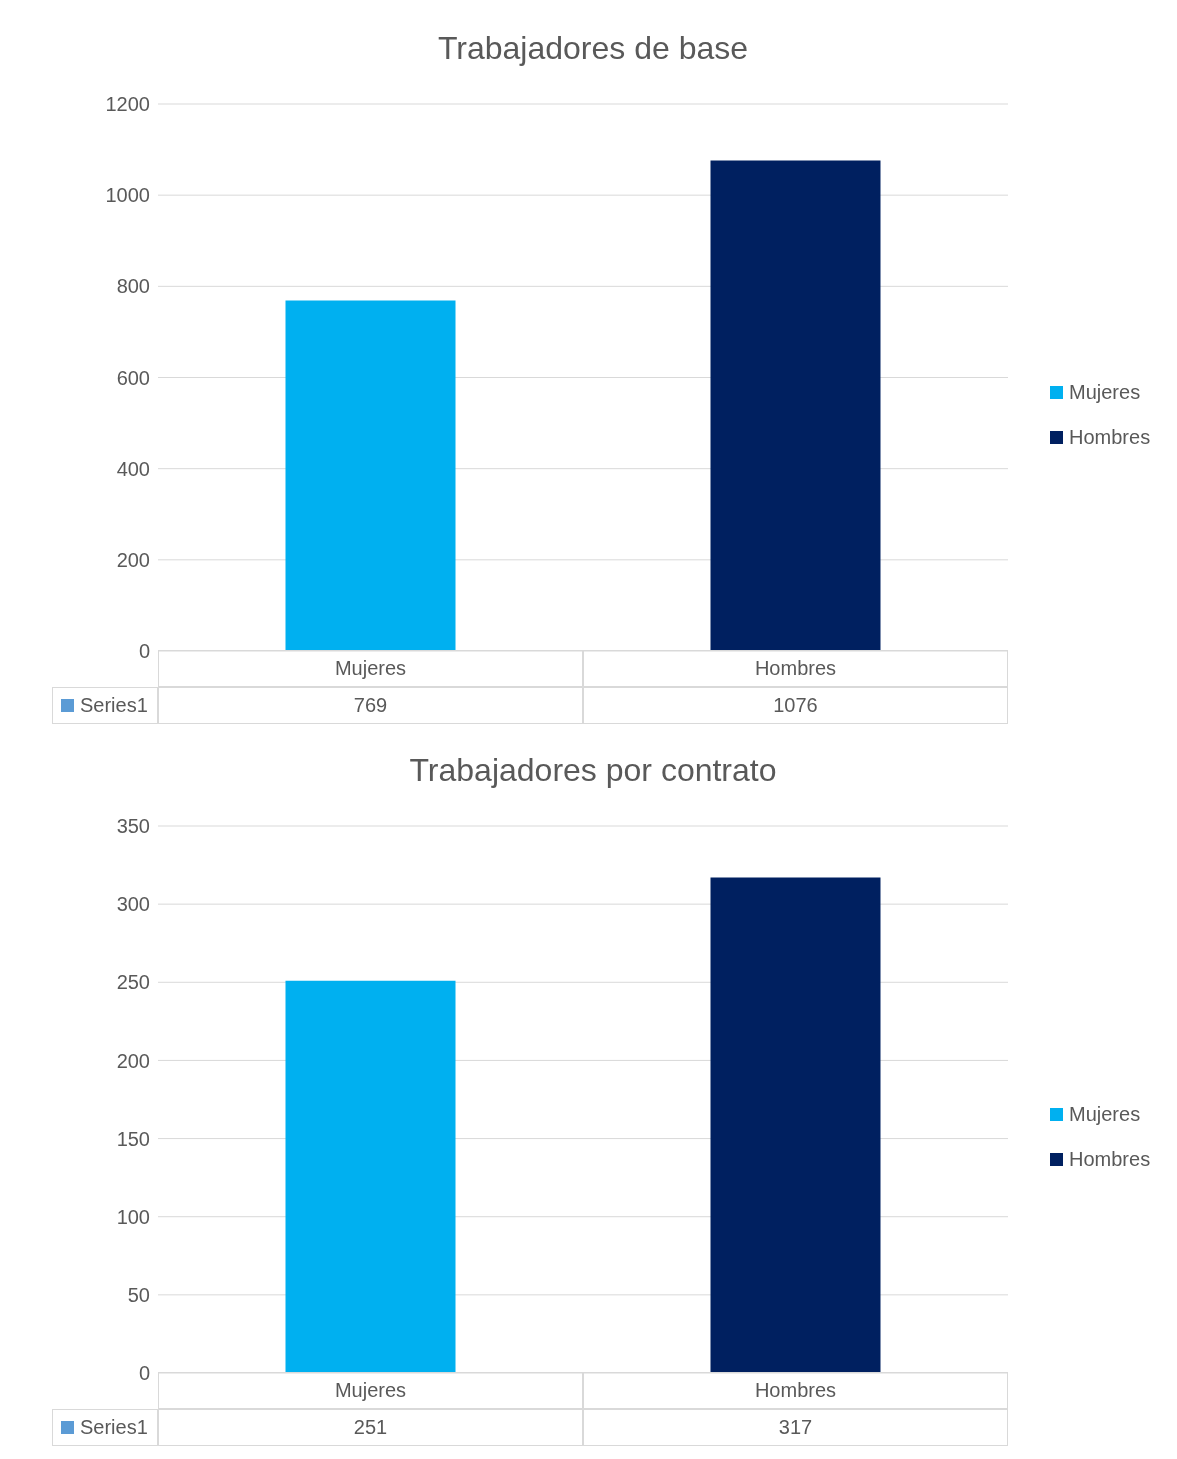  Describe the element at coordinates (133, 1138) in the screenshot. I see `y-tick-label: 150` at that location.